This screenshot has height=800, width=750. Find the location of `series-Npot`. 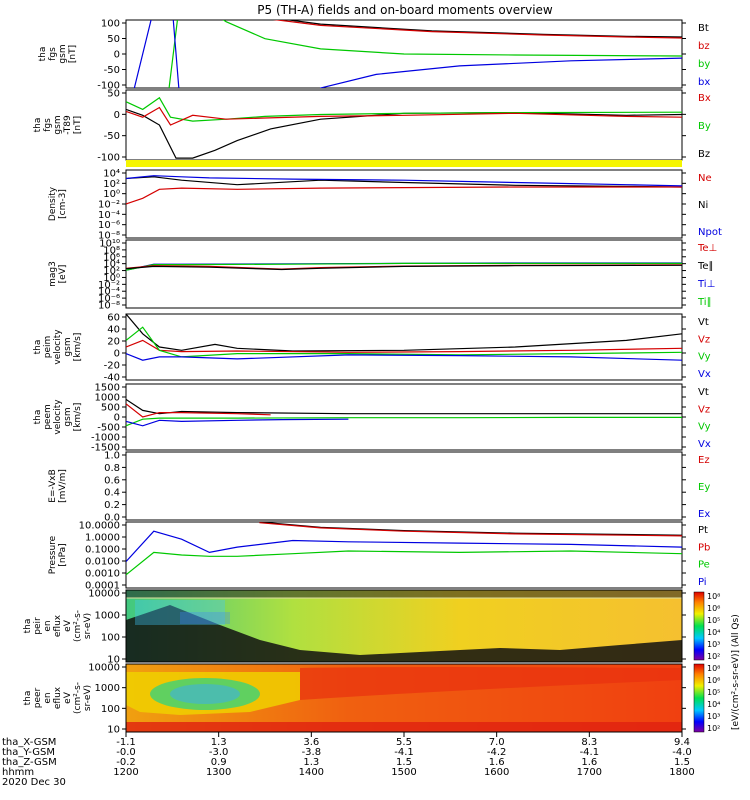

series-Npot is located at coordinates (404, 181).